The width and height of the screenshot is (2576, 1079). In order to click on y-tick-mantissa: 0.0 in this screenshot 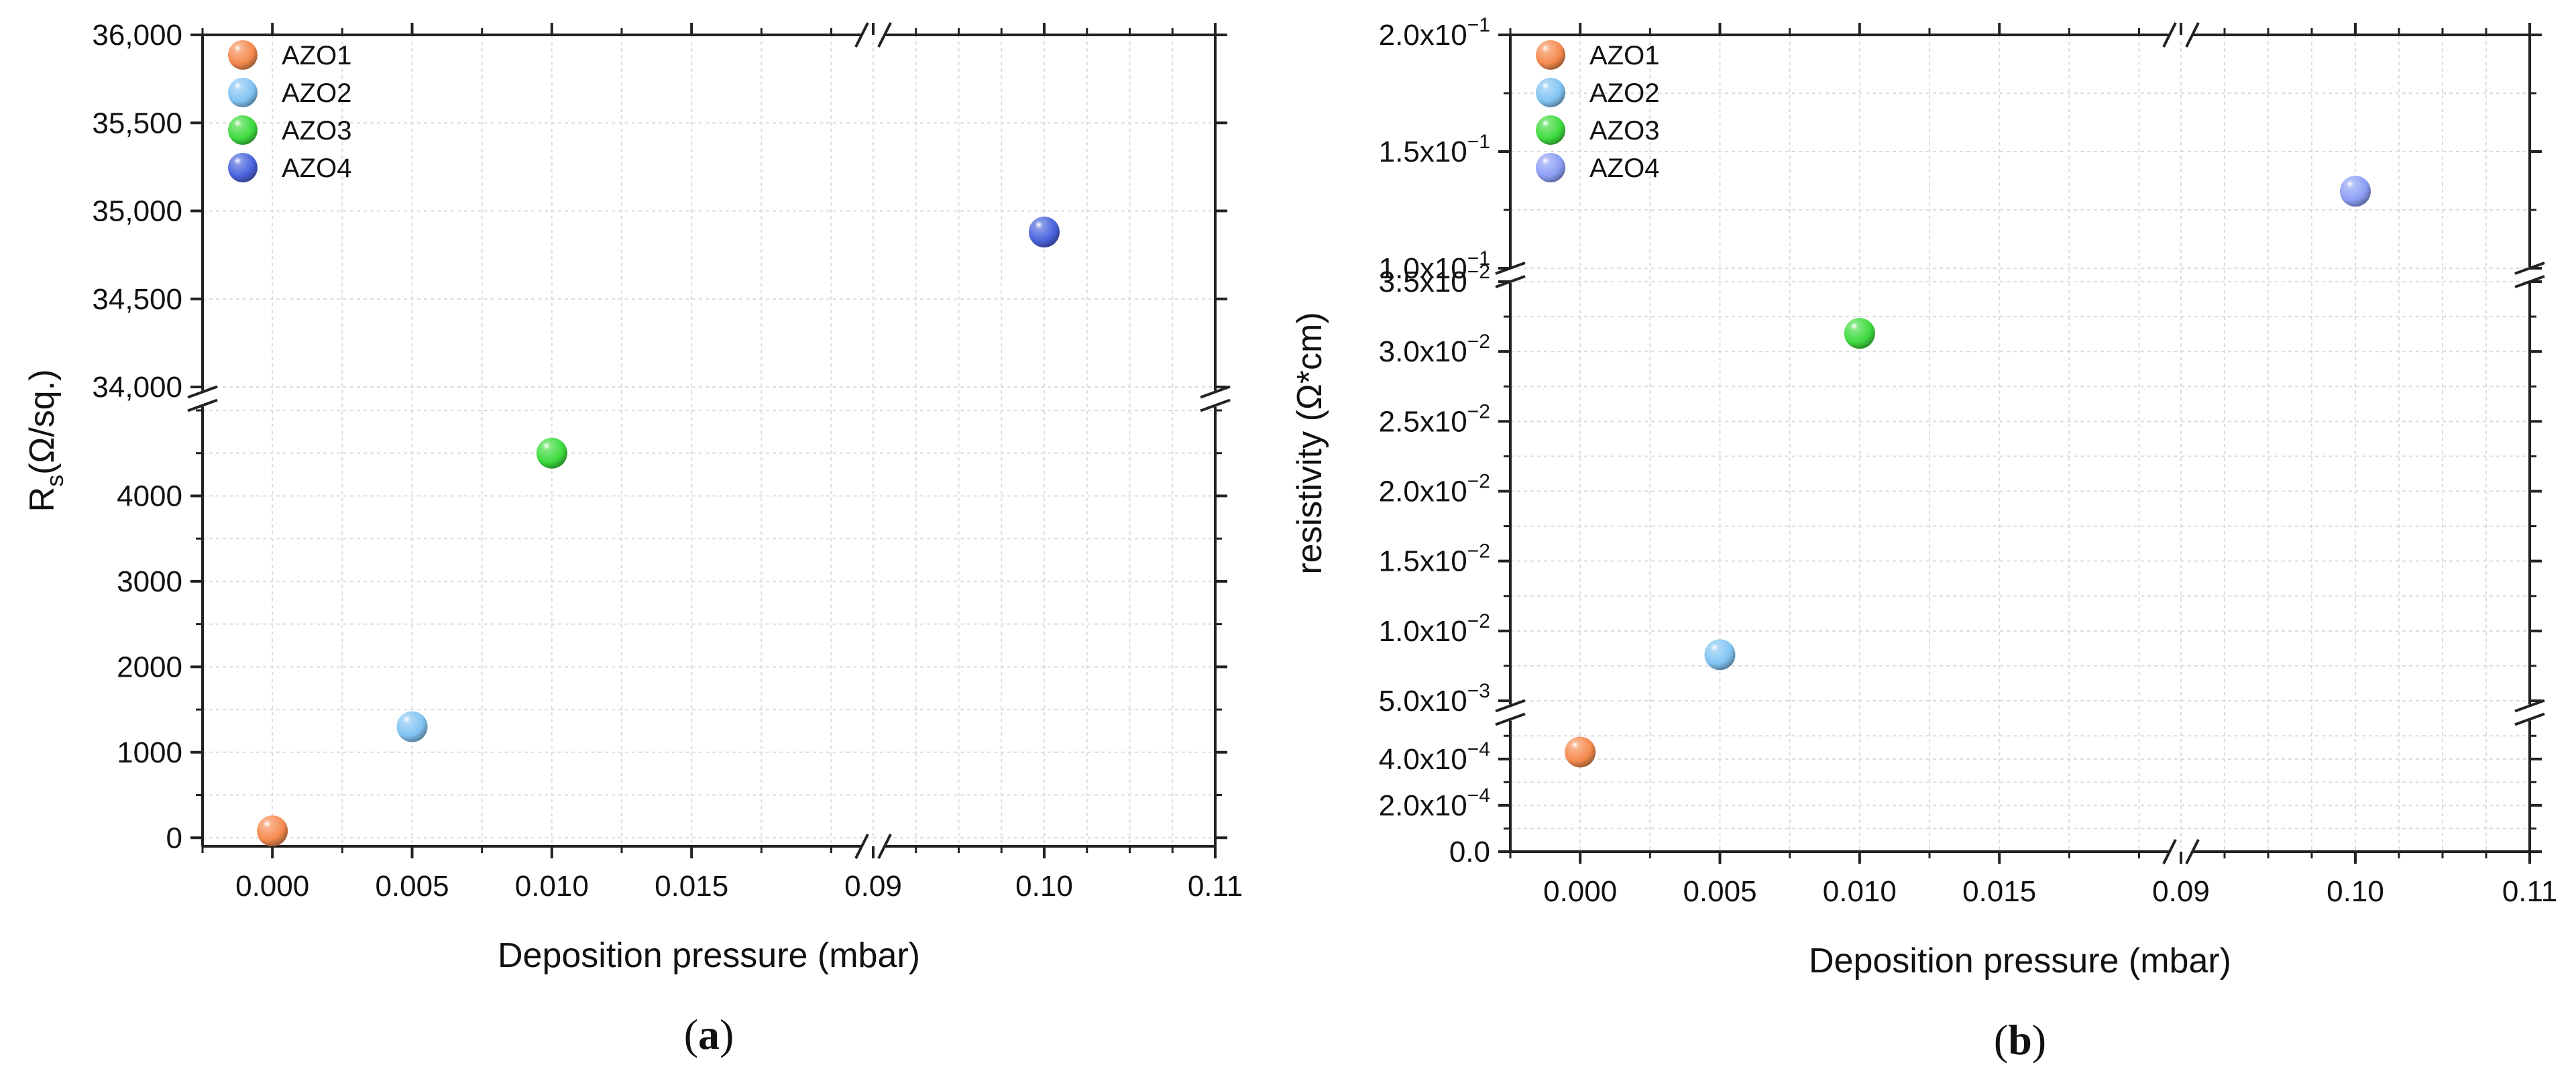, I will do `click(1469, 852)`.